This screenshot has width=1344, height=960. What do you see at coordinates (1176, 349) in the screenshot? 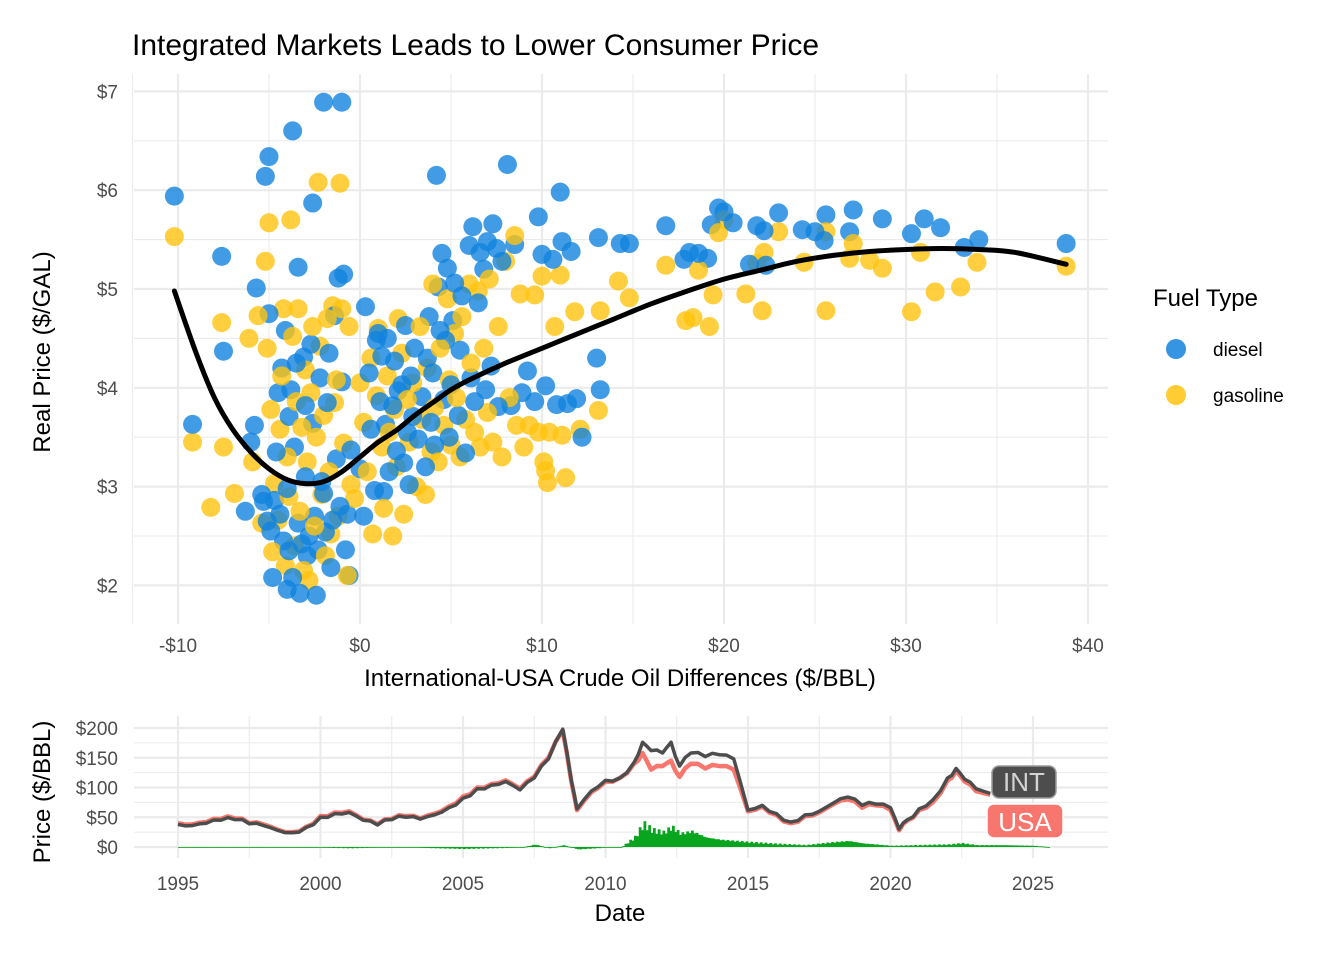
I see `legend-key-diesel` at bounding box center [1176, 349].